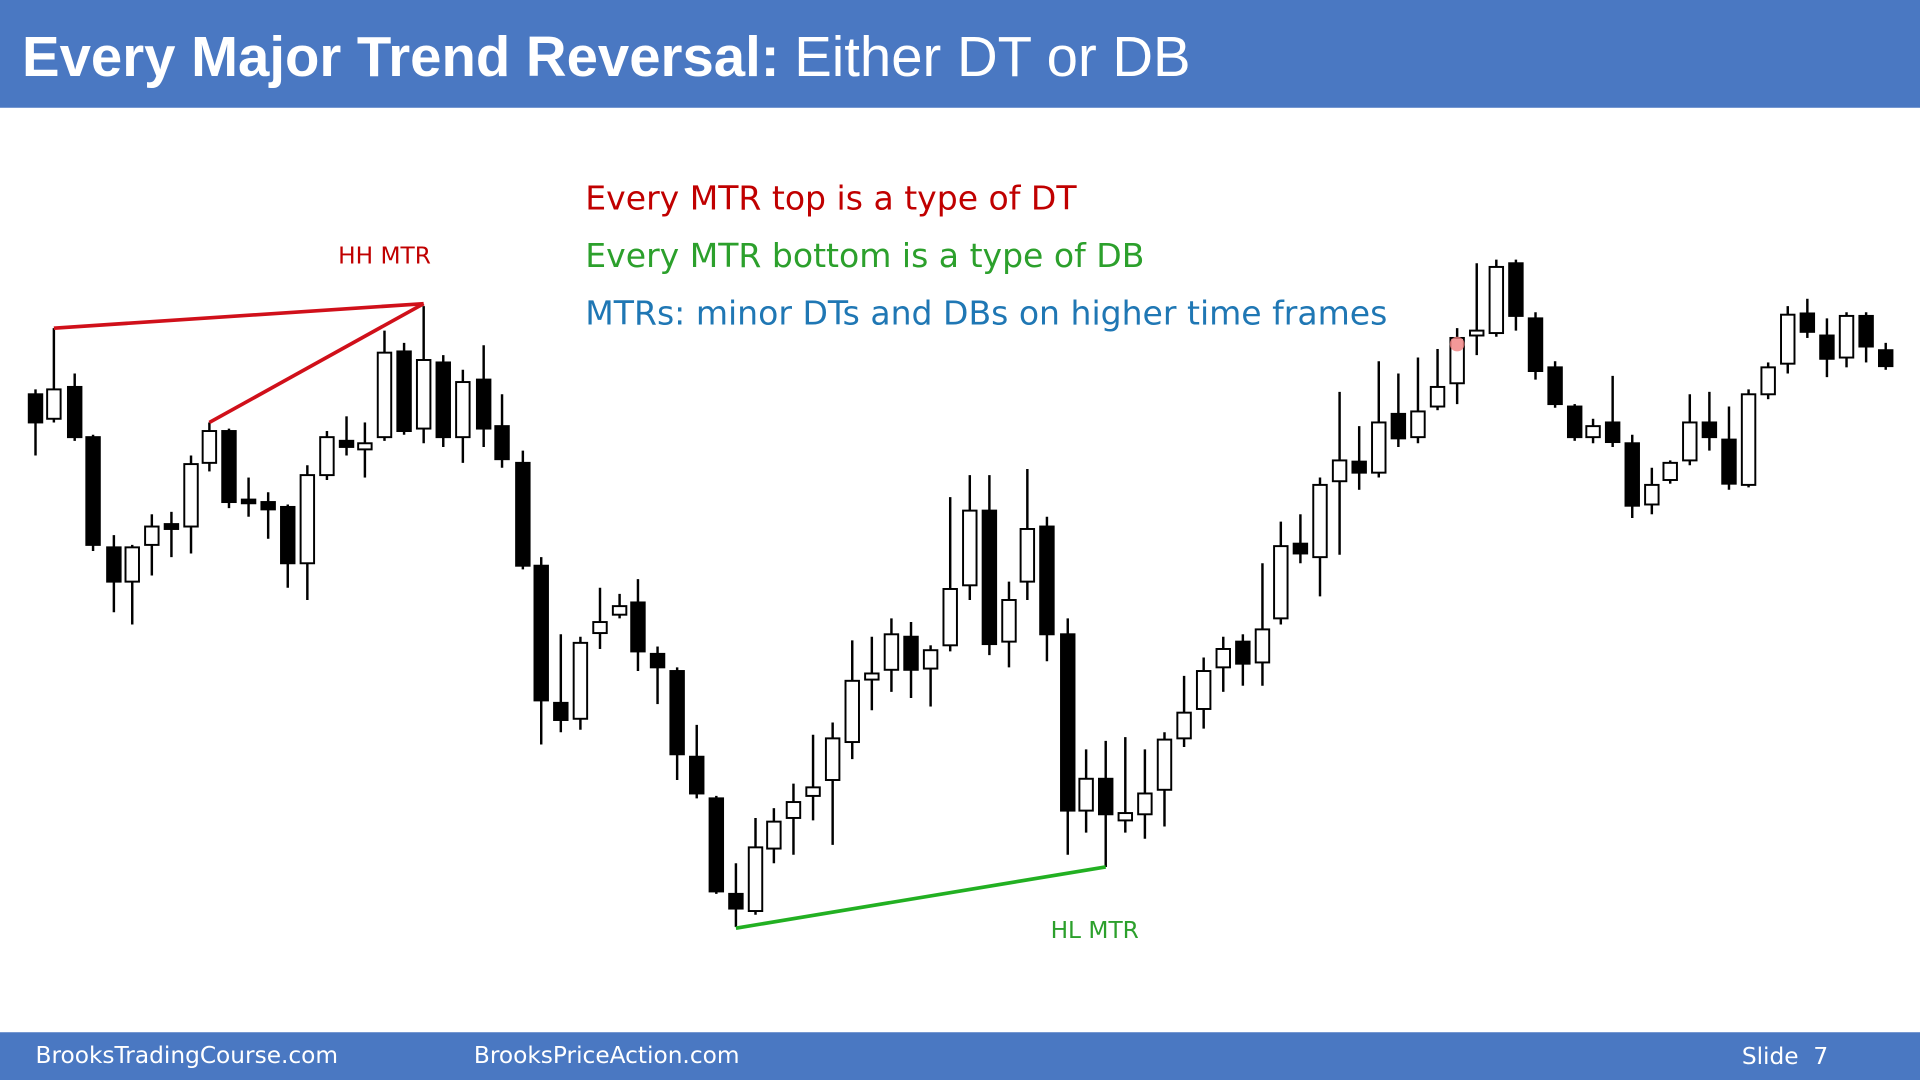  What do you see at coordinates (187, 1055) in the screenshot?
I see `footer-left: BrooksTradingCourse.com` at bounding box center [187, 1055].